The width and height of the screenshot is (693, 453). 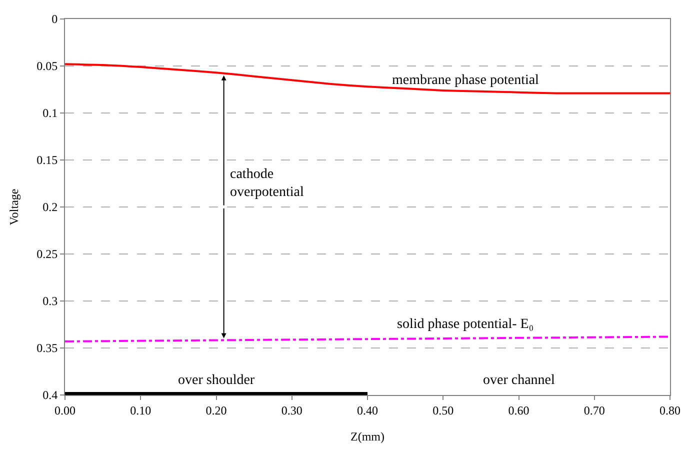 I want to click on annotation: membrane phase potential, so click(x=466, y=80).